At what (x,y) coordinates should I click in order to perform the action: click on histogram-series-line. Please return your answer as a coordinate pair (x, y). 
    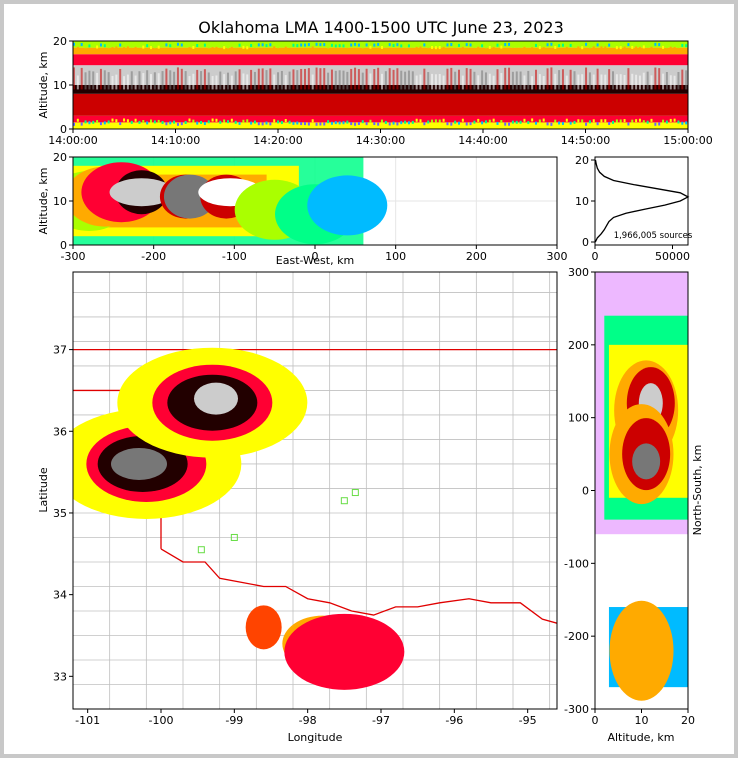
    Looking at the image, I should click on (642, 201).